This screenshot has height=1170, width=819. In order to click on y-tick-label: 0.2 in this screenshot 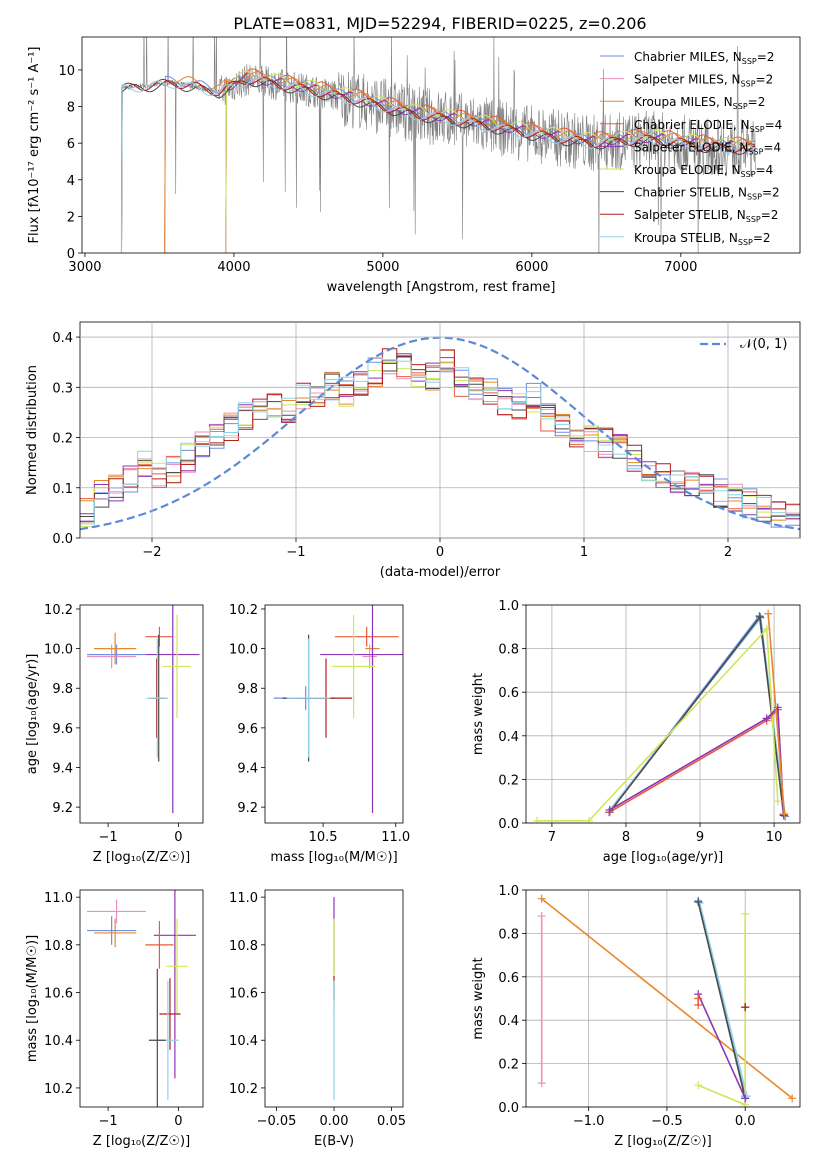, I will do `click(508, 1065)`.